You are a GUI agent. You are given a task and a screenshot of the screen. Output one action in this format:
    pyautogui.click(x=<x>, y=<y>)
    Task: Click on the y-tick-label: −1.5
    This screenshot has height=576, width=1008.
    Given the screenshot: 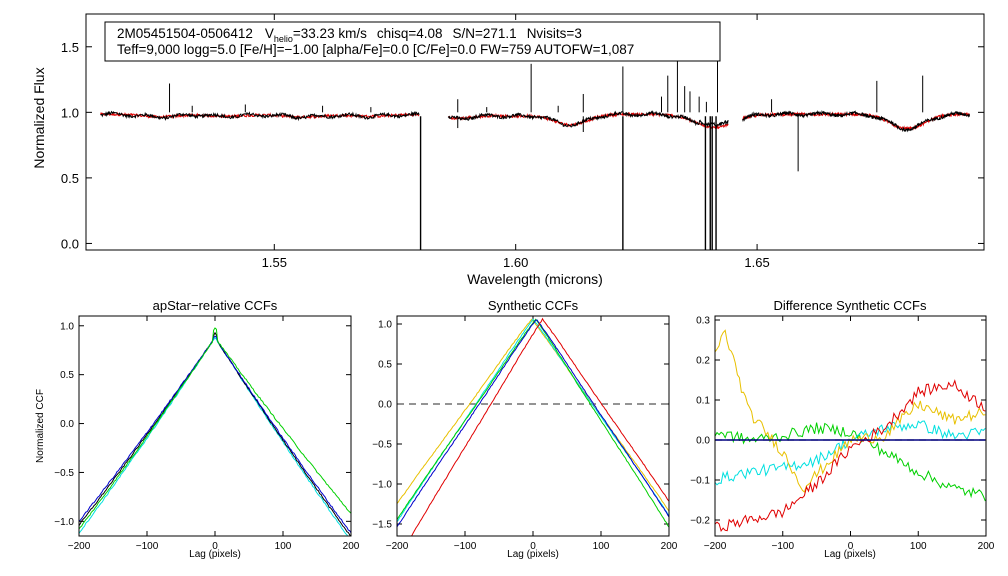 What is the action you would take?
    pyautogui.click(x=382, y=525)
    